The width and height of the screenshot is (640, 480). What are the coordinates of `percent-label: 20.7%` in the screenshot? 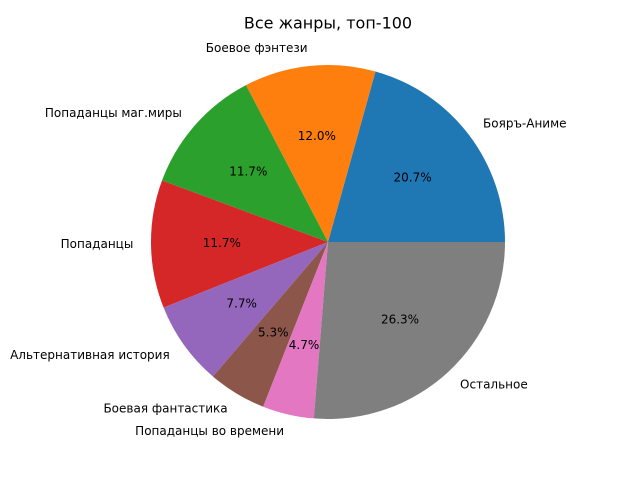 It's located at (413, 177).